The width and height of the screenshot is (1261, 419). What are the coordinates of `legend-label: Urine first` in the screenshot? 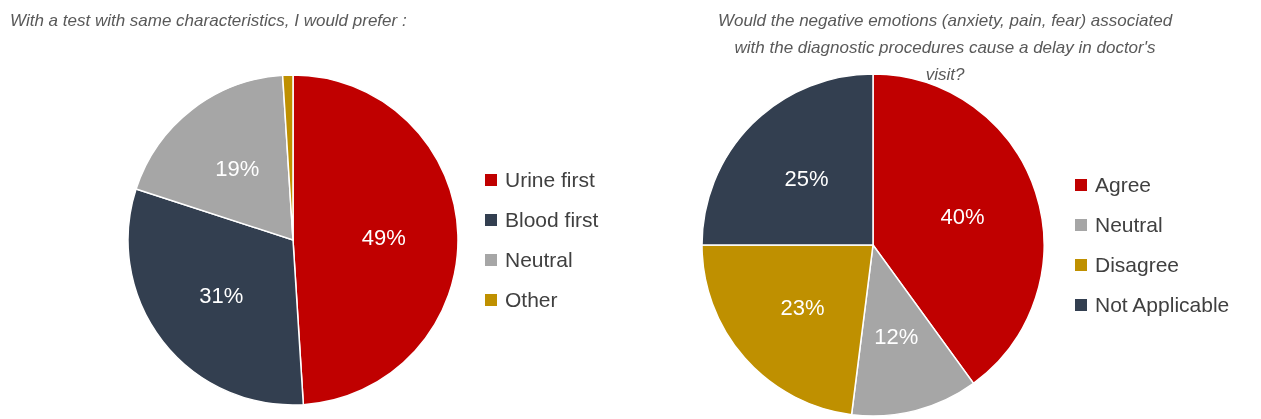 It's located at (550, 180).